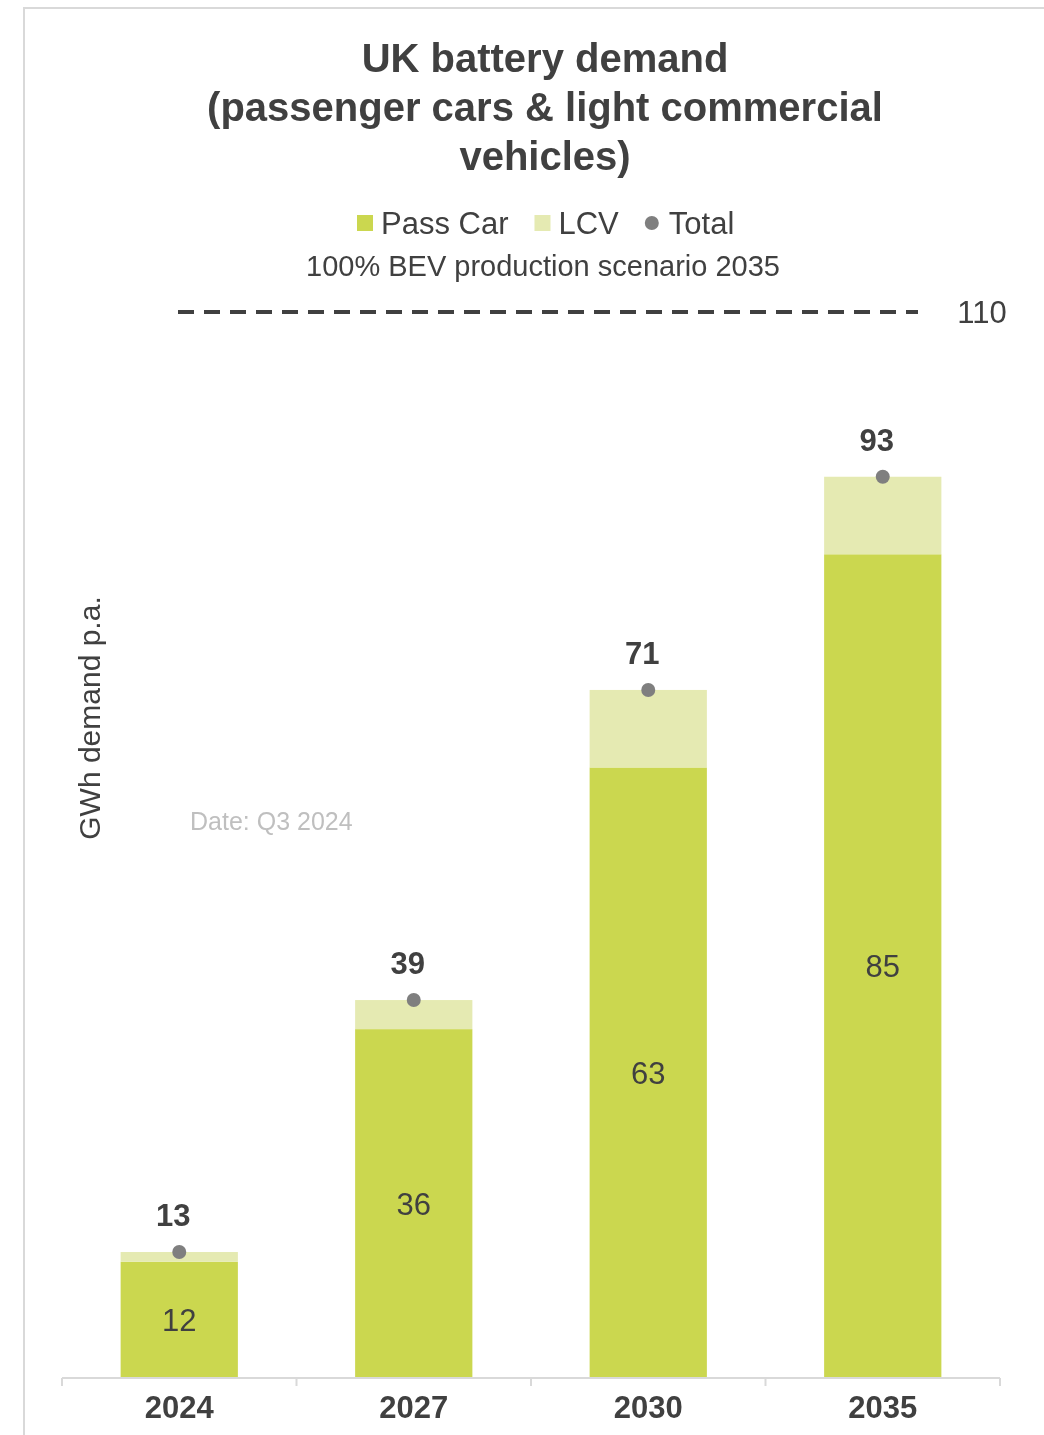 This screenshot has height=1435, width=1044. I want to click on legend-label: Total, so click(701, 223).